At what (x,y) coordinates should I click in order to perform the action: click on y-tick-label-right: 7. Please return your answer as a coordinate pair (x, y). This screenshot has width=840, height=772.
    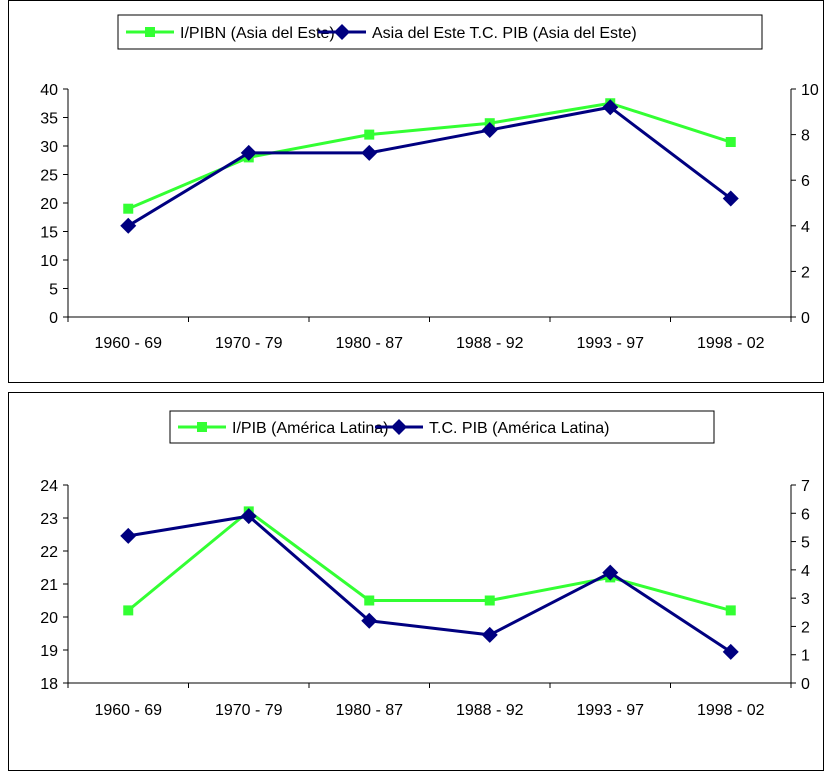
    Looking at the image, I should click on (805, 486).